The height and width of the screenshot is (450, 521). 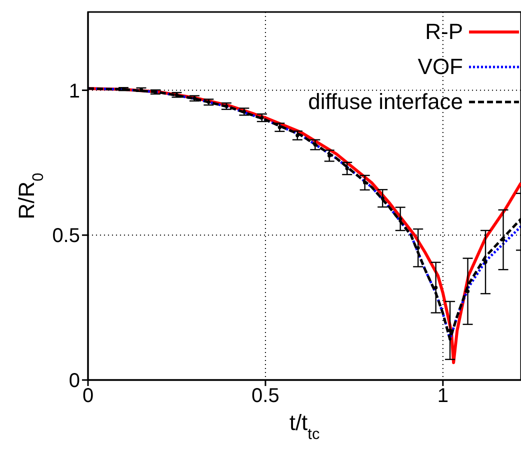 What do you see at coordinates (266, 396) in the screenshot?
I see `x-tick-label: 0.5` at bounding box center [266, 396].